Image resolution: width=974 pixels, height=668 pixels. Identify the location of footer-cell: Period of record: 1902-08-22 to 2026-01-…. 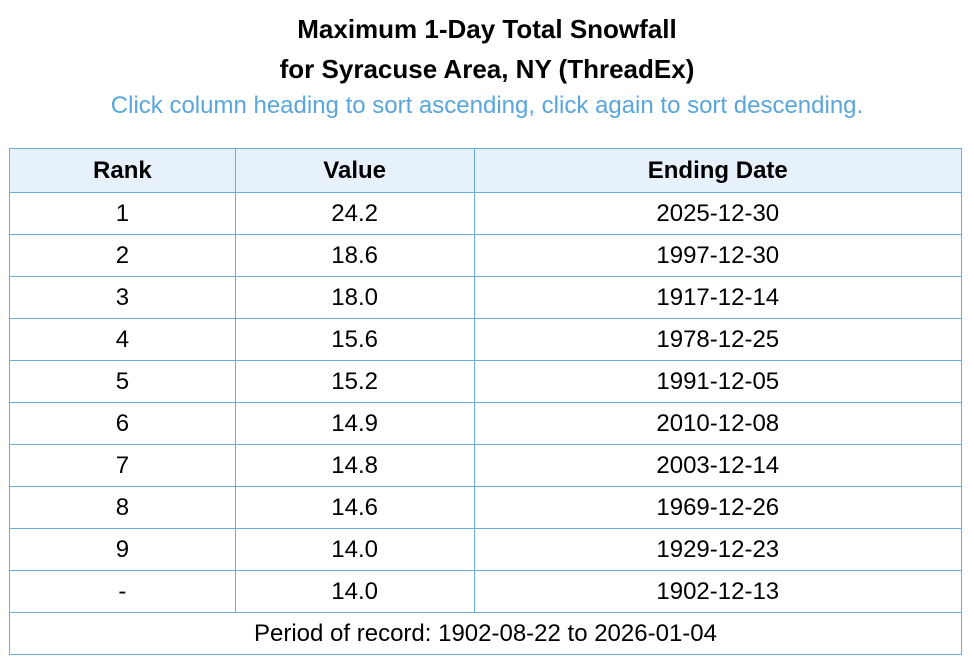
(485, 633).